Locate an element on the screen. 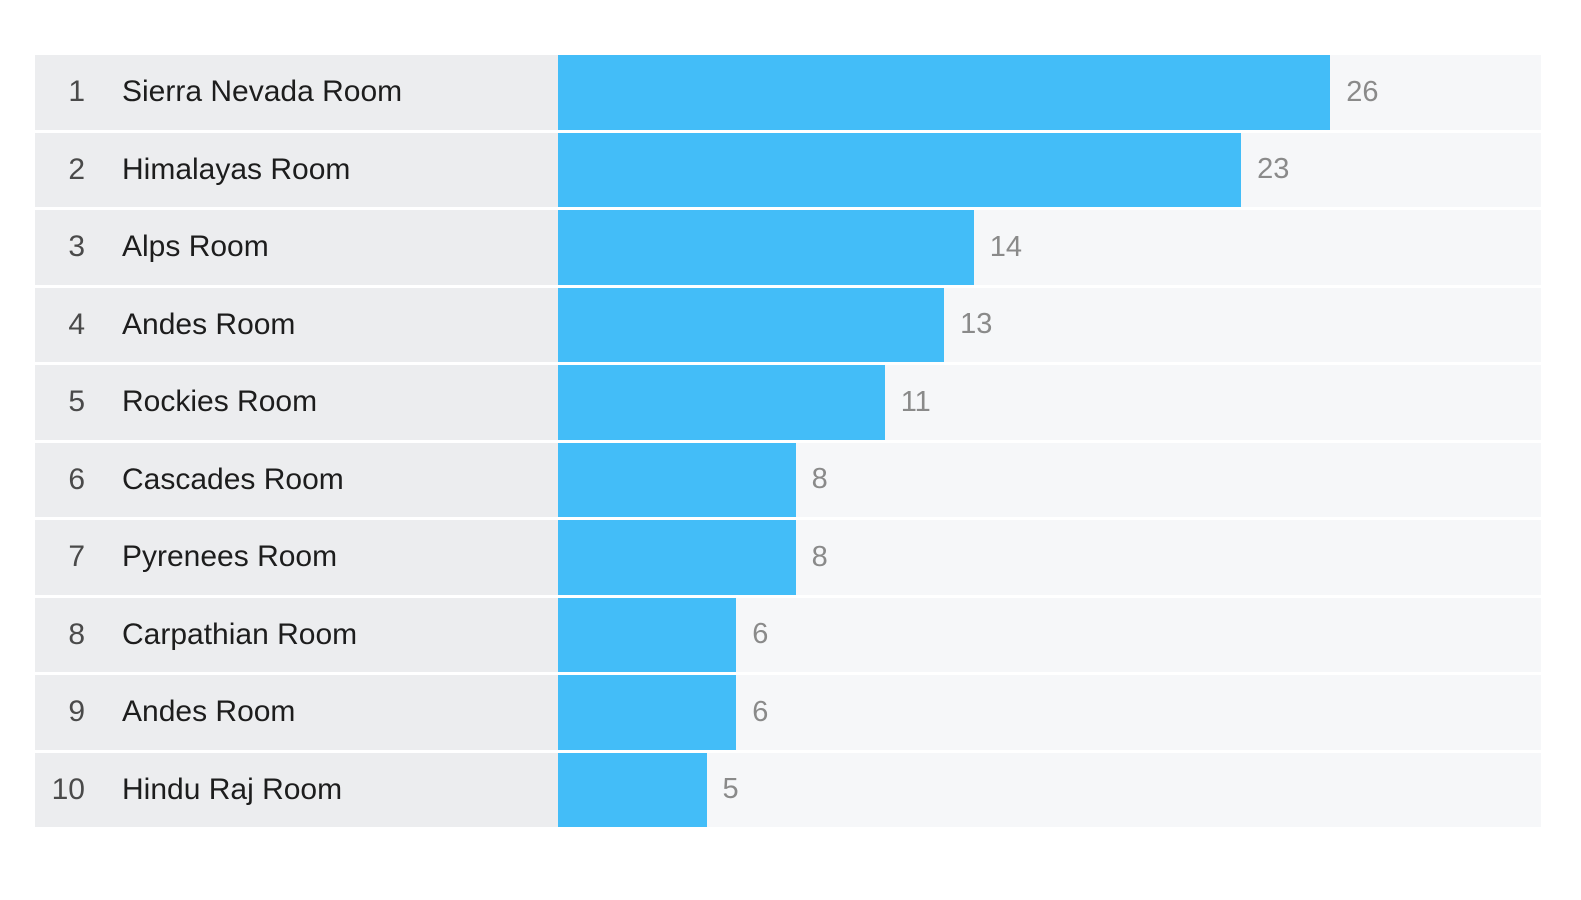 This screenshot has width=1581, height=900. table-row: 3 Alps Room 14 is located at coordinates (788, 249).